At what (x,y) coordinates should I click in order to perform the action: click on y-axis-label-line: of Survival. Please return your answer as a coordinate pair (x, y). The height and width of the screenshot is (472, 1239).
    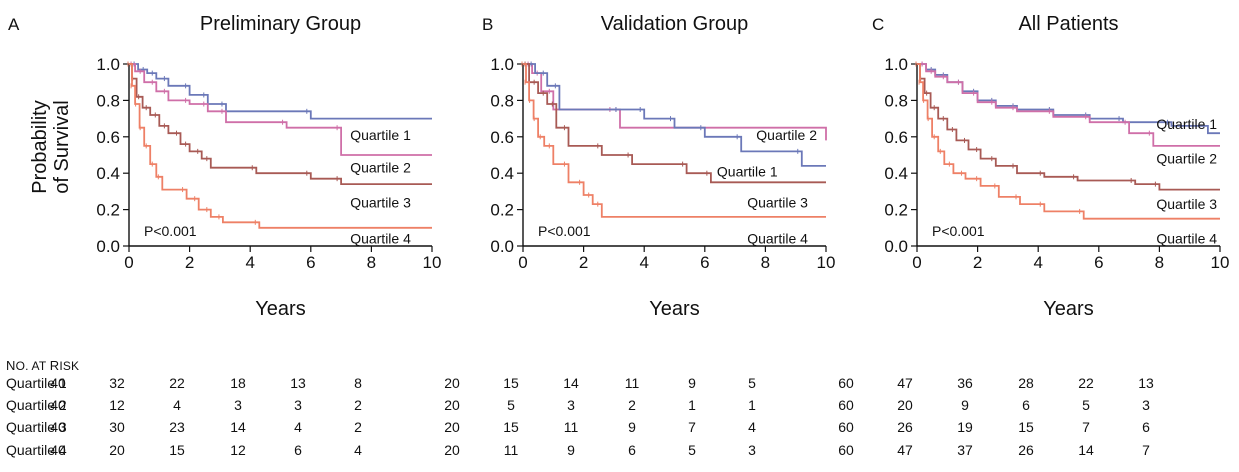
    Looking at the image, I should click on (62, 146).